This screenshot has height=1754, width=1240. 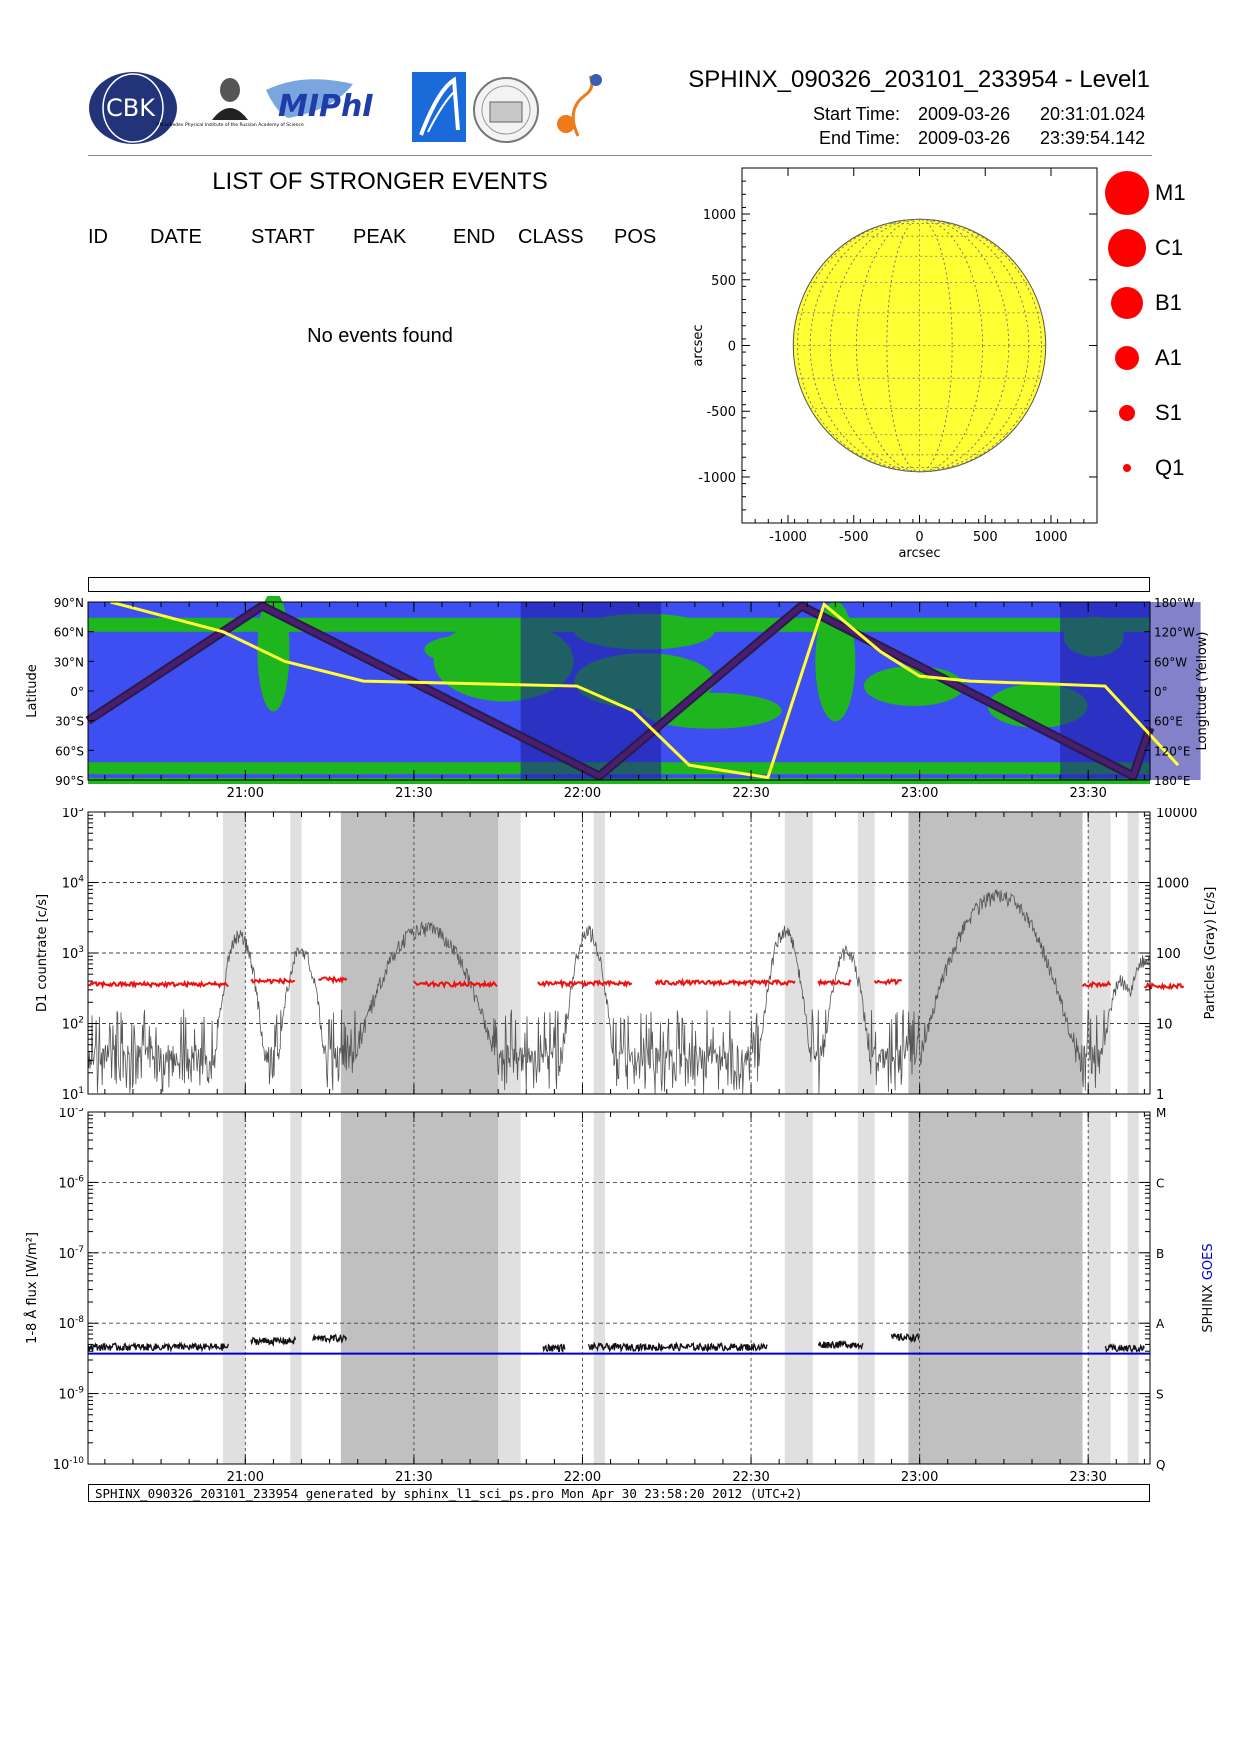 I want to click on d1-y-tick-exponent: 2, so click(x=81, y=1021).